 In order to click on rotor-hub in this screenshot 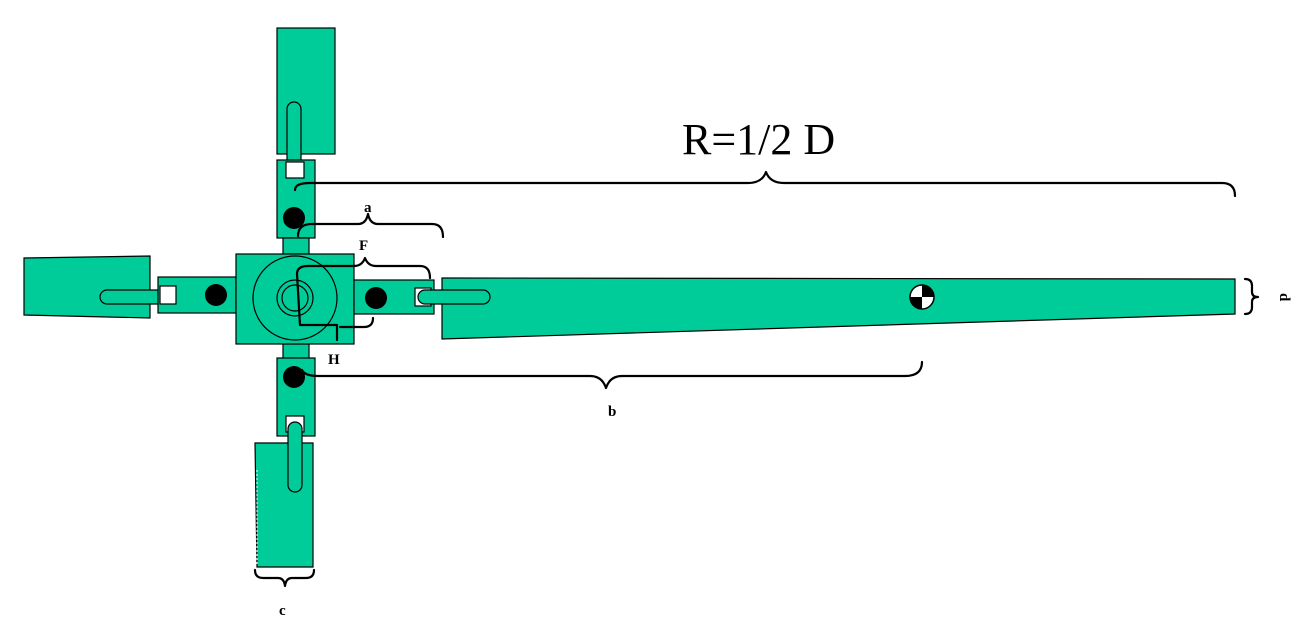, I will do `click(295, 299)`.